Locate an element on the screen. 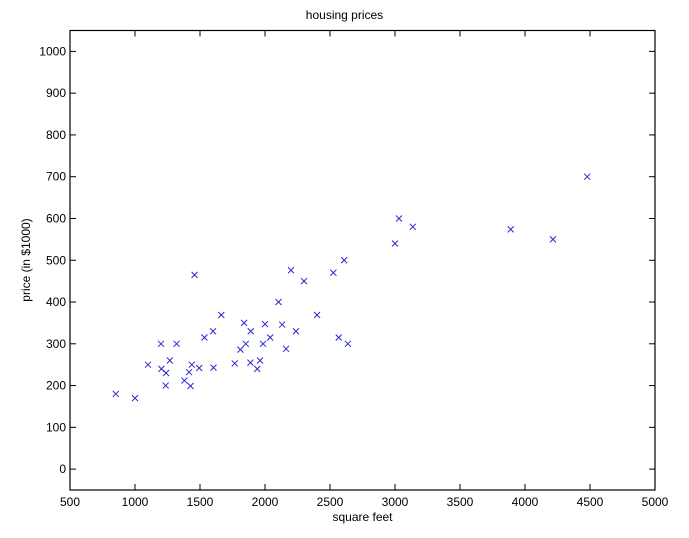 This screenshot has height=538, width=689. chart-title: housing prices is located at coordinates (344, 15).